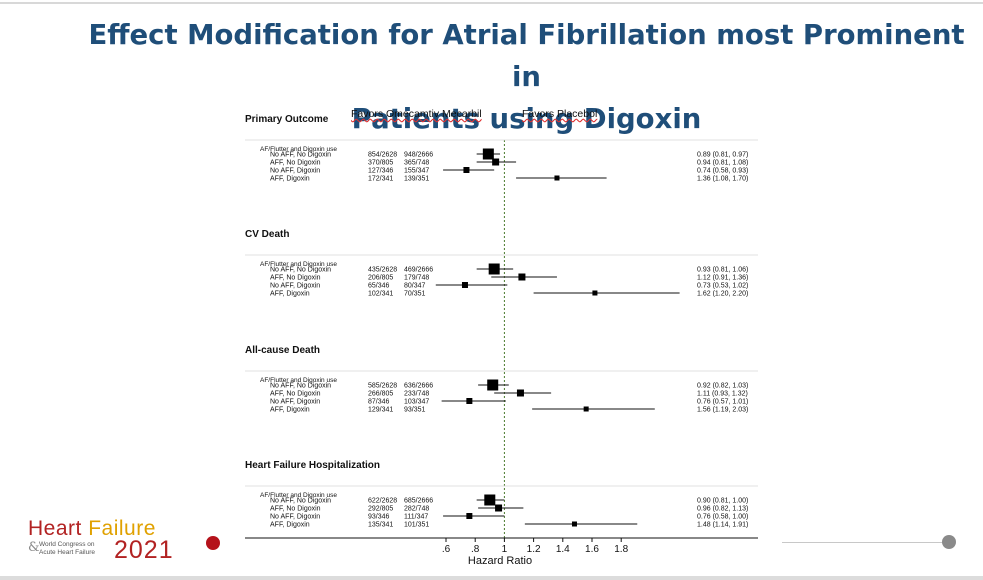 The height and width of the screenshot is (580, 983). What do you see at coordinates (379, 286) in the screenshot?
I see `row-count-omecamtiv: 65/346` at bounding box center [379, 286].